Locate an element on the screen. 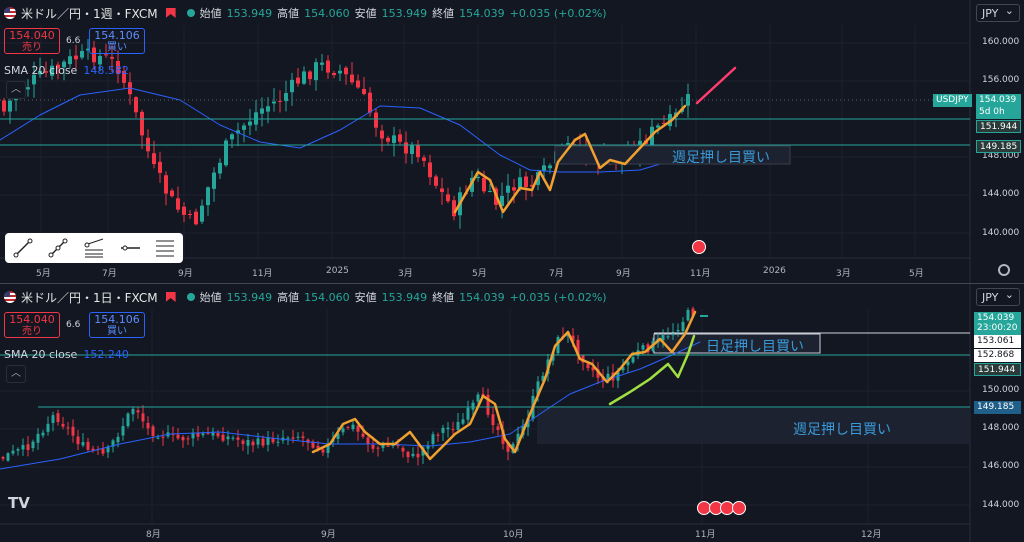  us-flag-icon is located at coordinates (10, 297).